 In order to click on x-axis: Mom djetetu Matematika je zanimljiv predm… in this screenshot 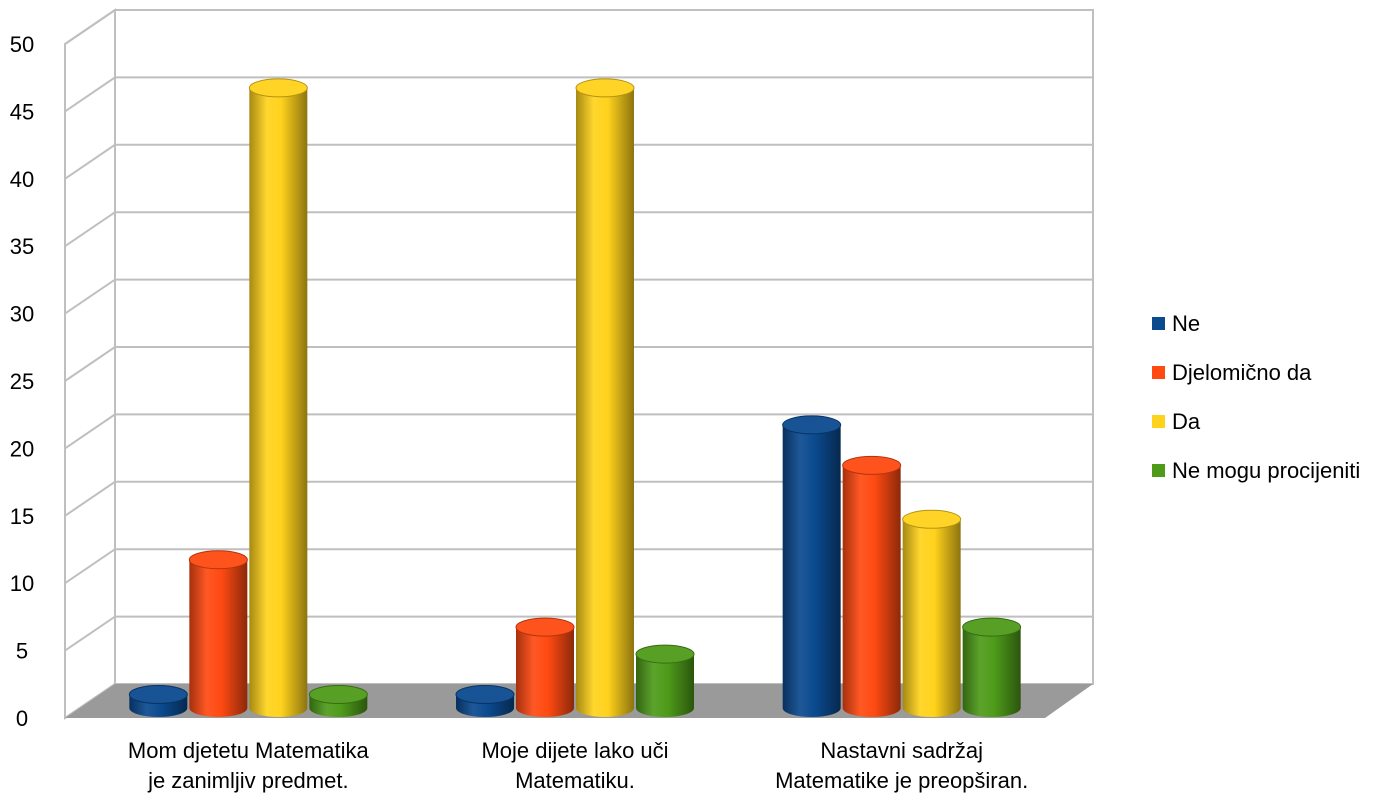, I will do `click(578, 765)`.